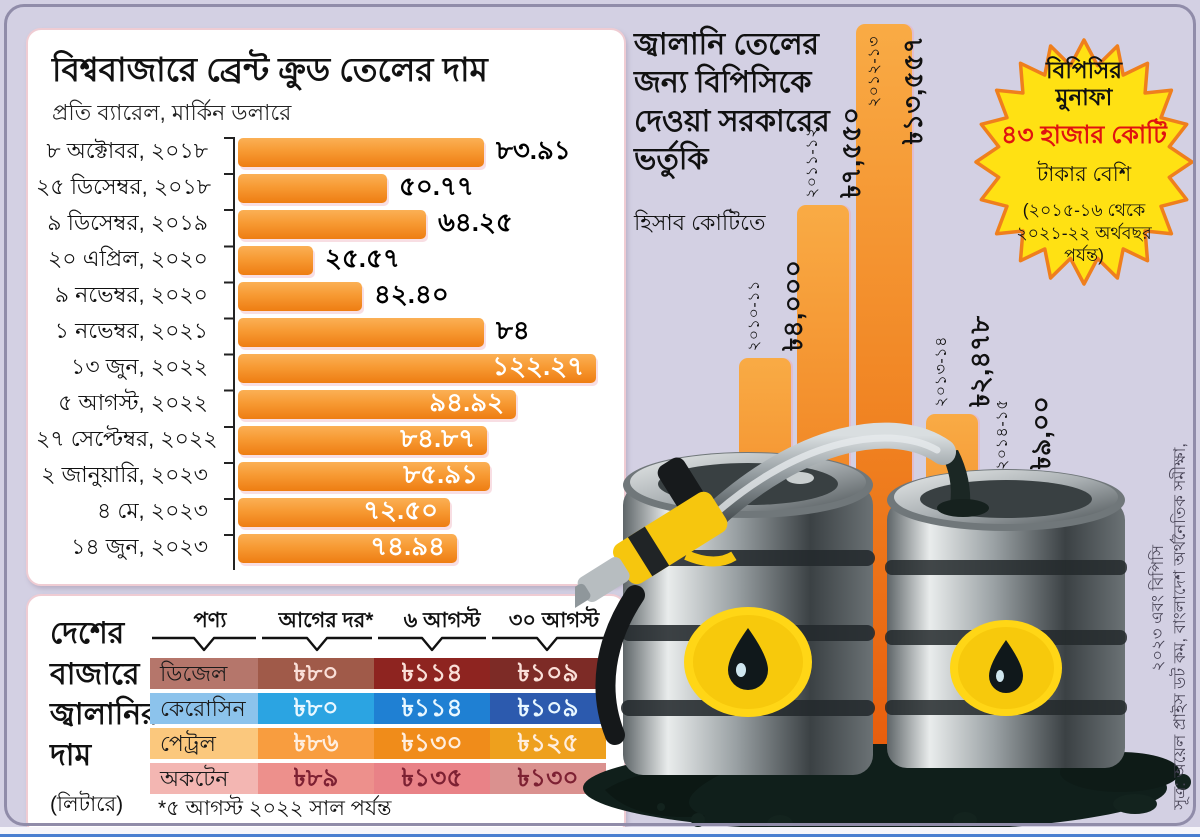 The height and width of the screenshot is (837, 1200). I want to click on fuel-price-cell: ৳৮৯, so click(316, 778).